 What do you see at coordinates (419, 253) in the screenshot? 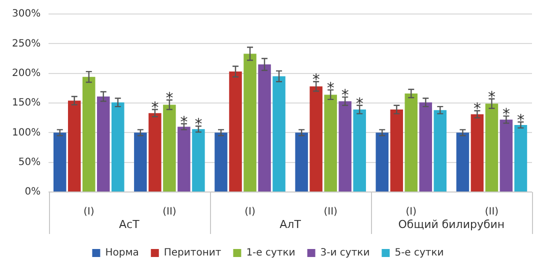
I see `legend-label: 5-е сутки` at bounding box center [419, 253].